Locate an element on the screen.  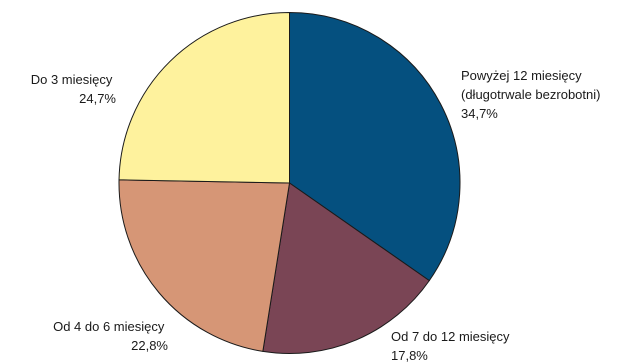
slice-value-up-to-3-months: 24,7% is located at coordinates (97, 98).